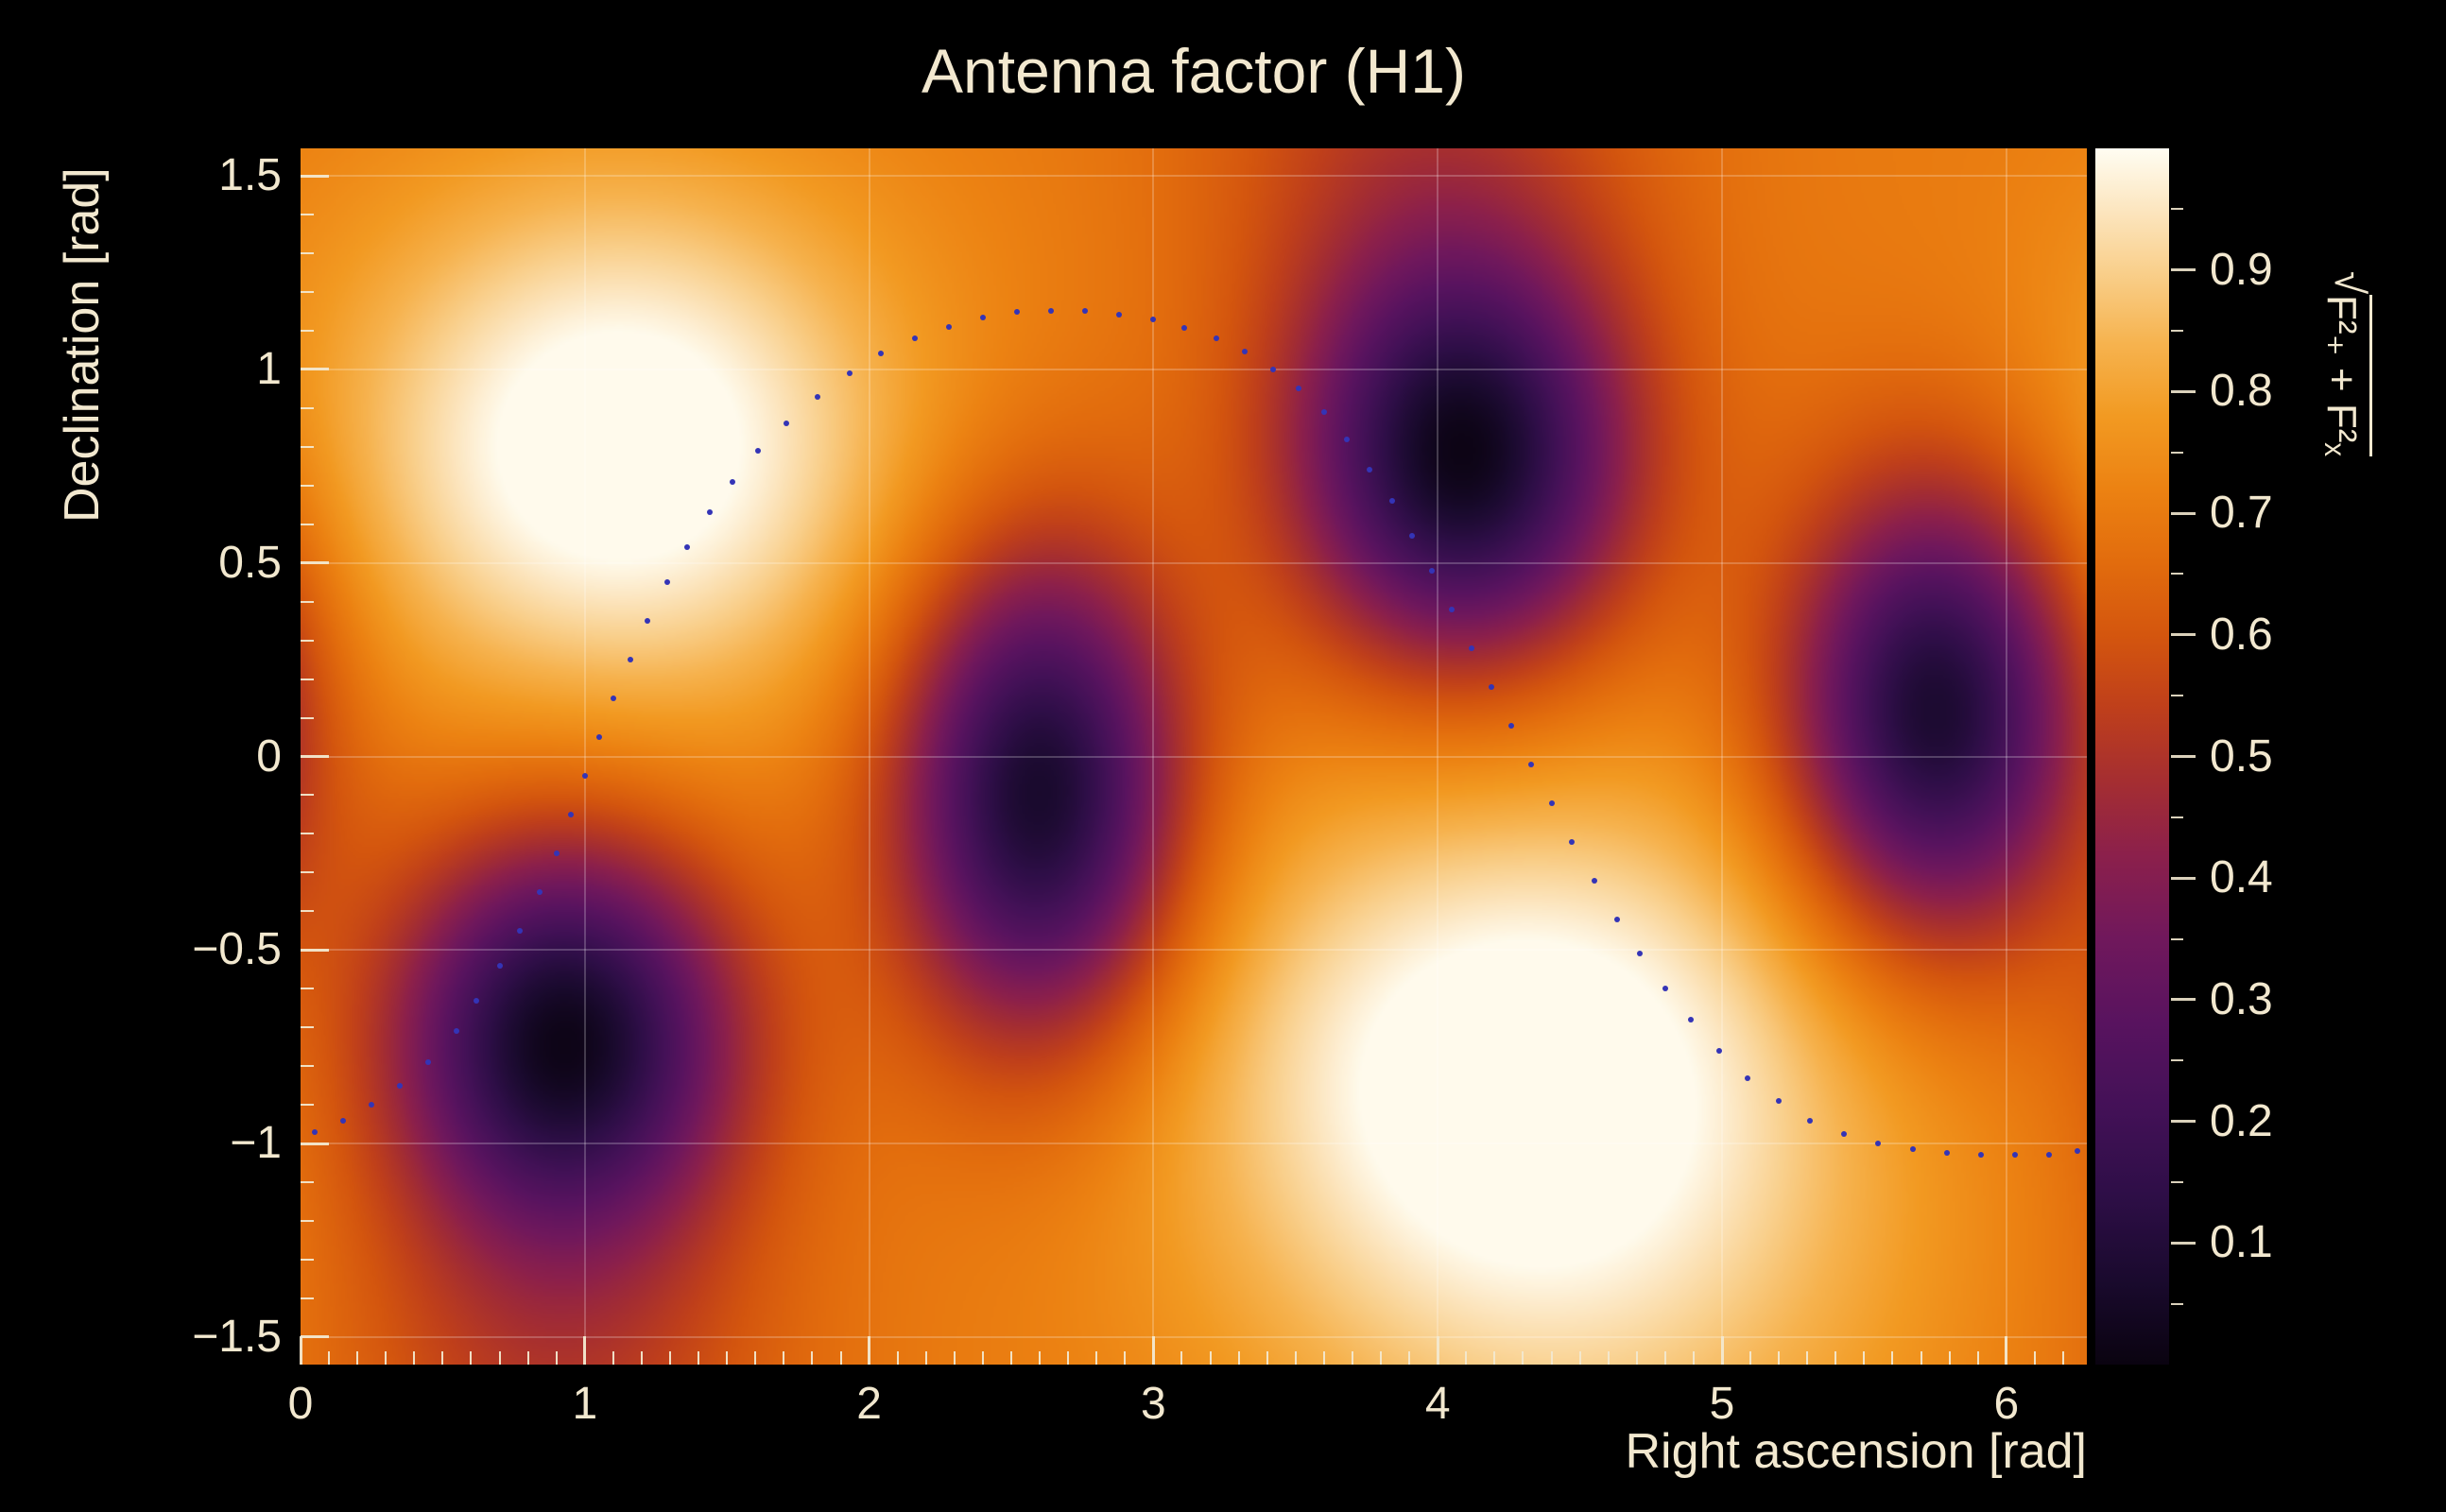  I want to click on y-tick-label: −0.5, so click(237, 949).